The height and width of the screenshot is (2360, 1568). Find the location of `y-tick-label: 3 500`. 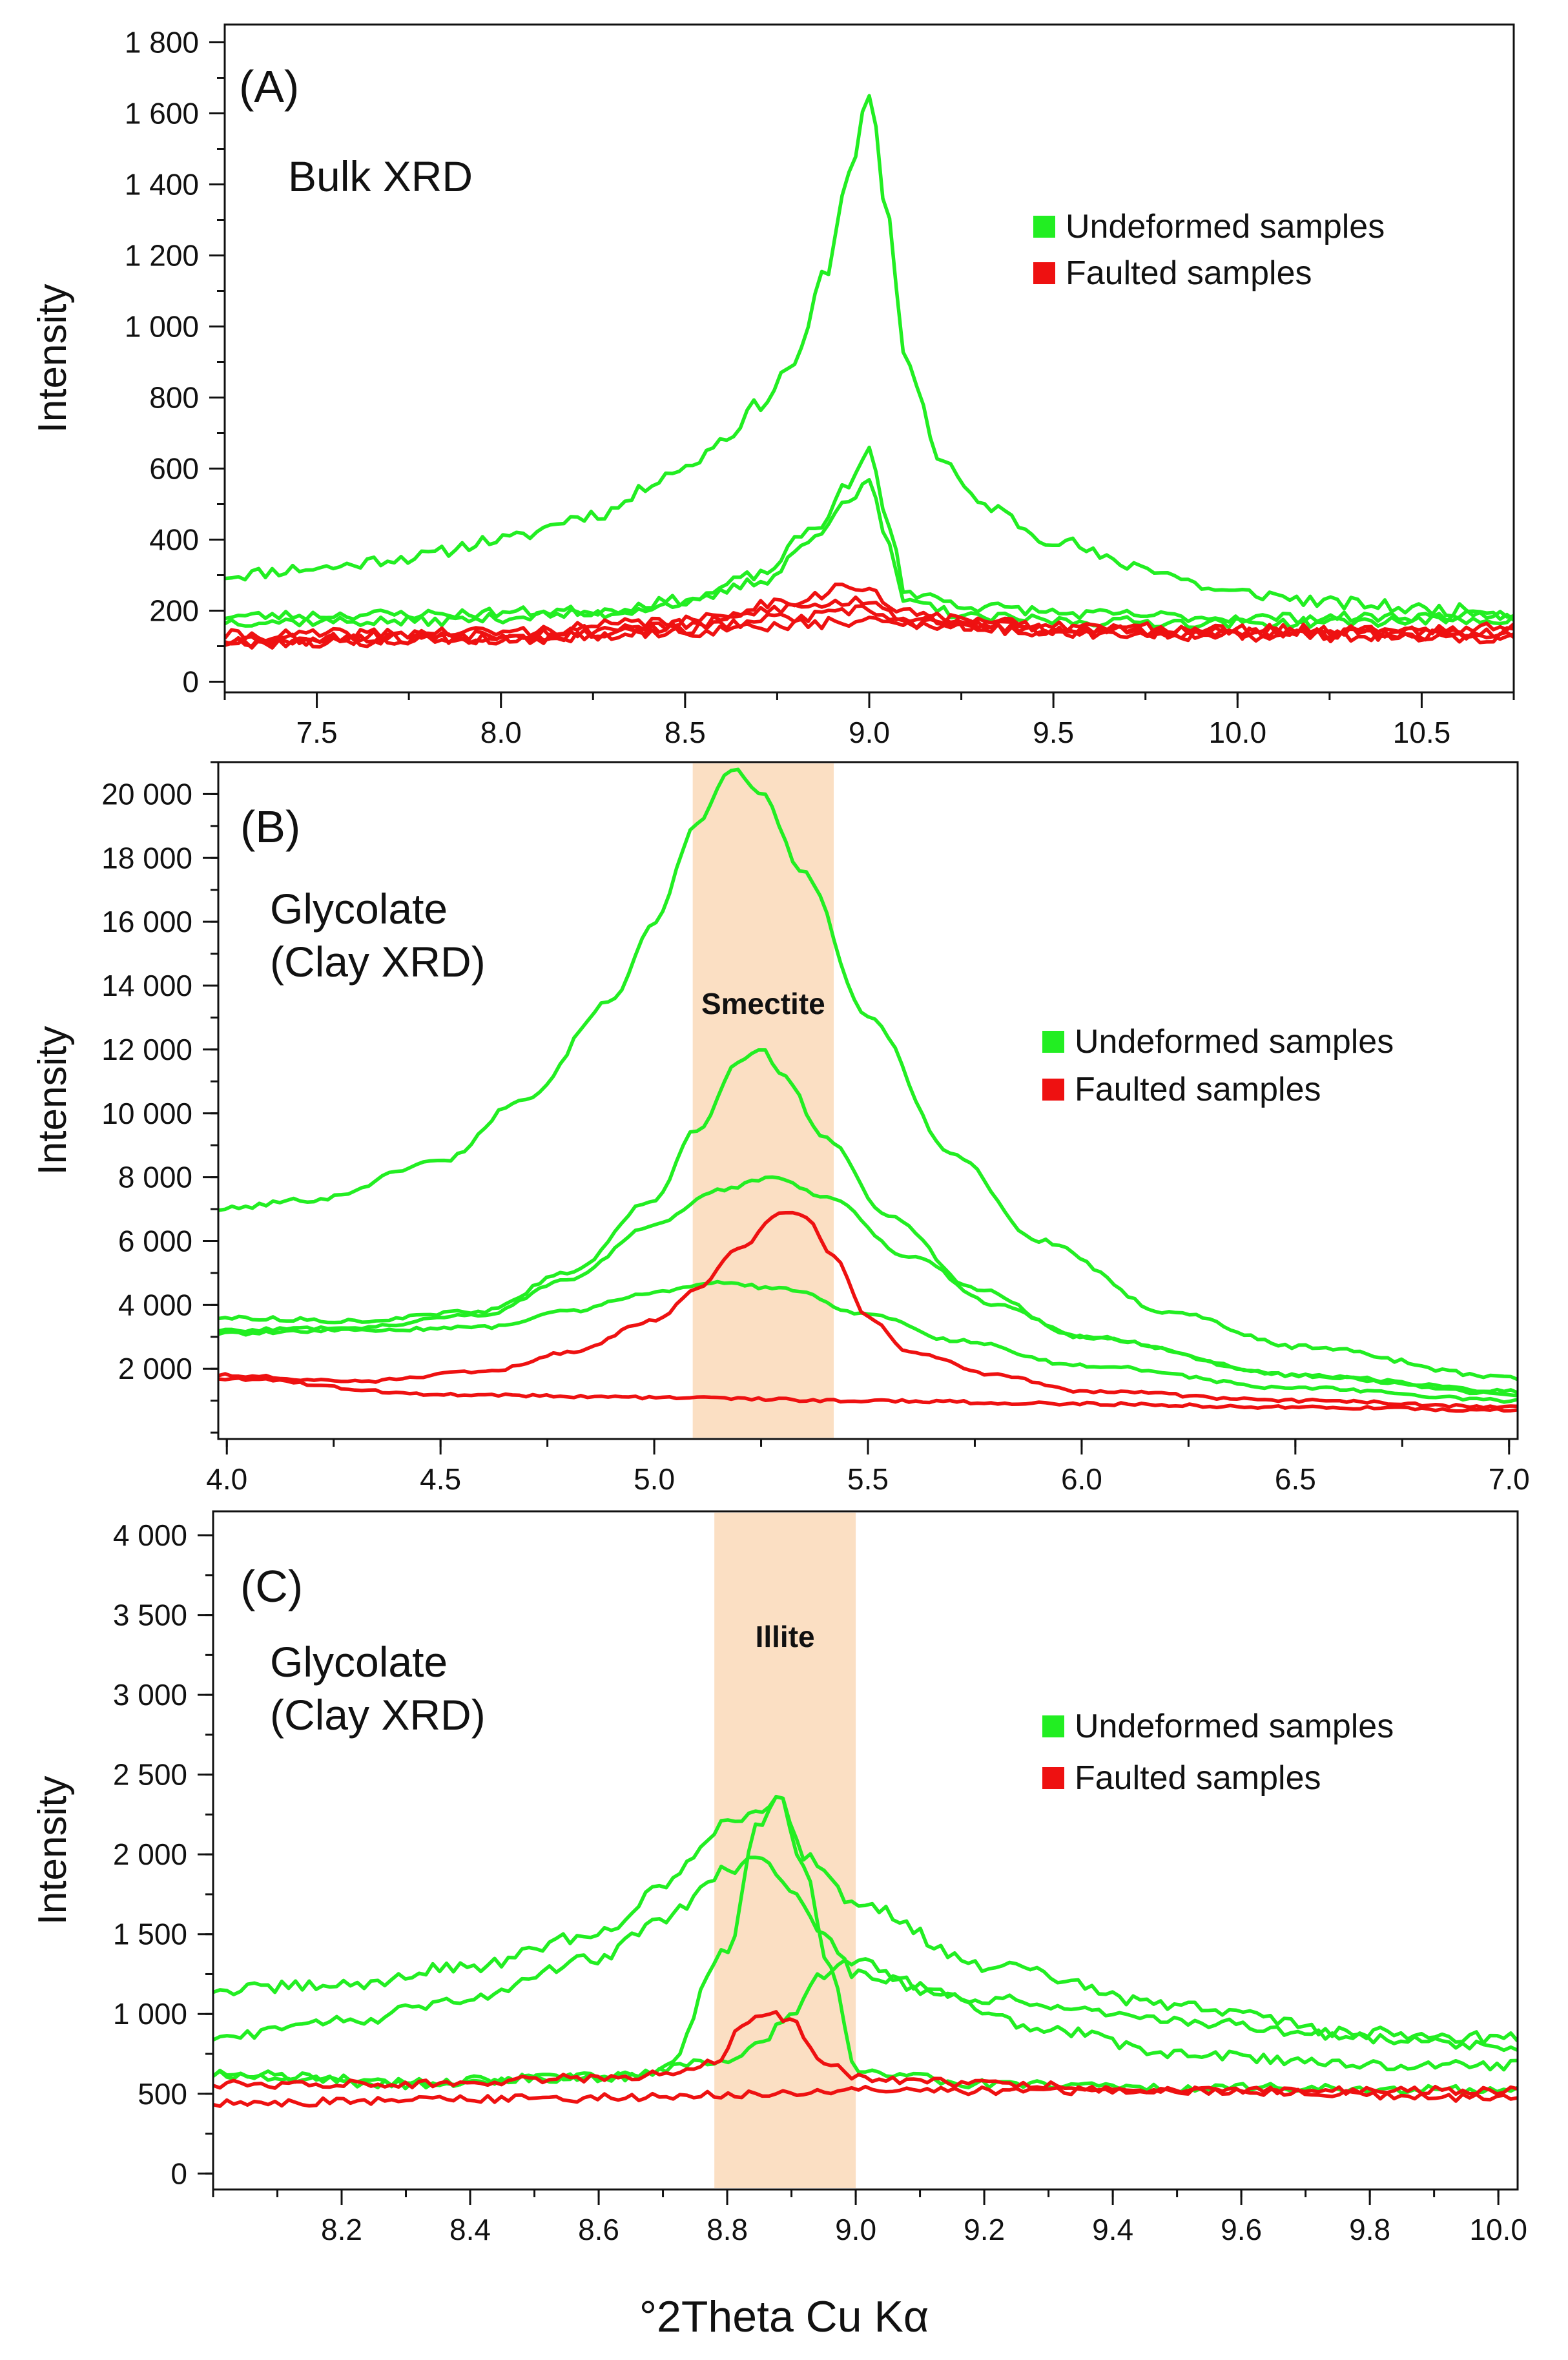

y-tick-label: 3 500 is located at coordinates (150, 1615).